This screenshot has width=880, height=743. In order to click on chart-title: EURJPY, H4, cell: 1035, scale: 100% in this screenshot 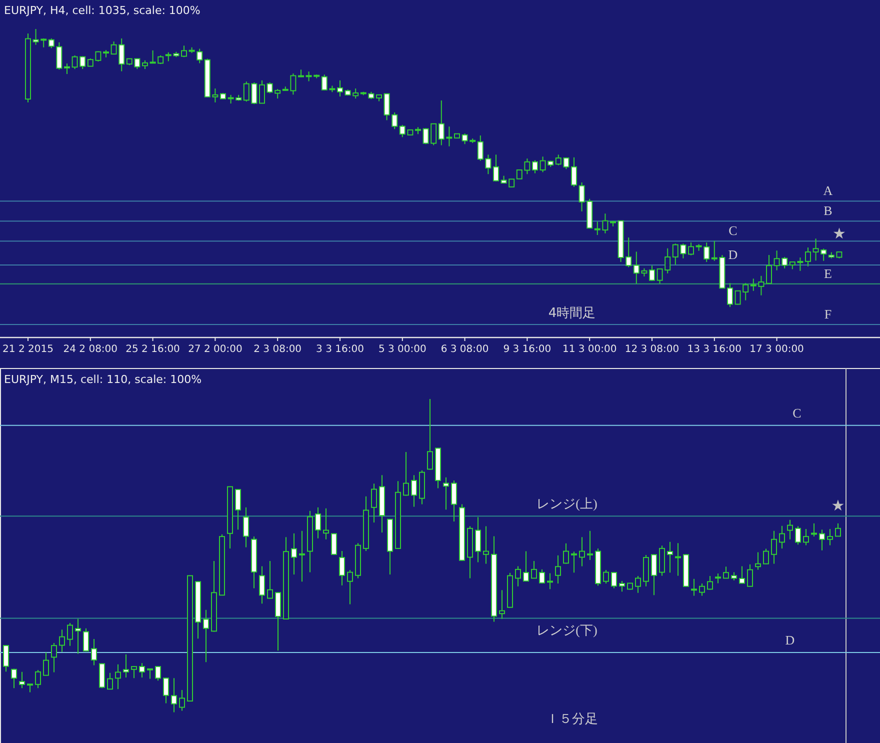, I will do `click(102, 10)`.